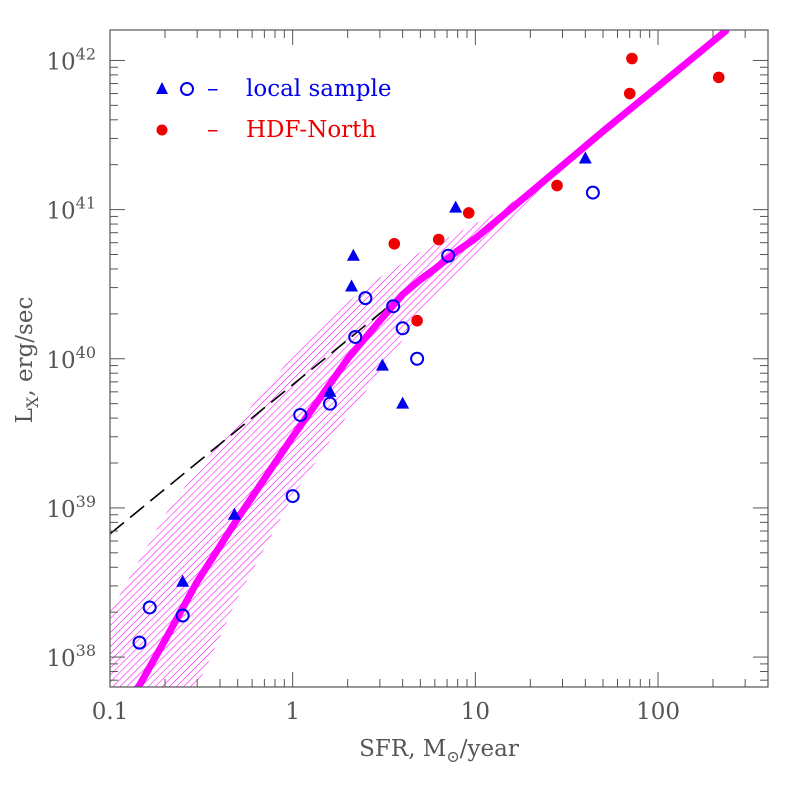 The image size is (797, 797). I want to click on legend-triangle-marker, so click(162, 88).